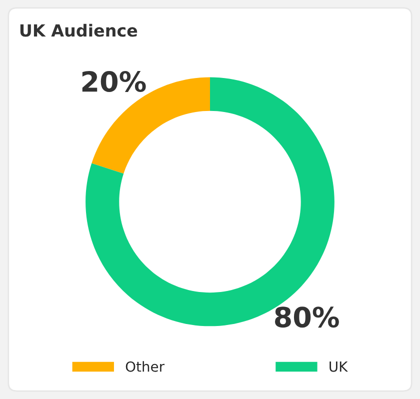 This screenshot has width=420, height=399. I want to click on legend-label: Other, so click(145, 366).